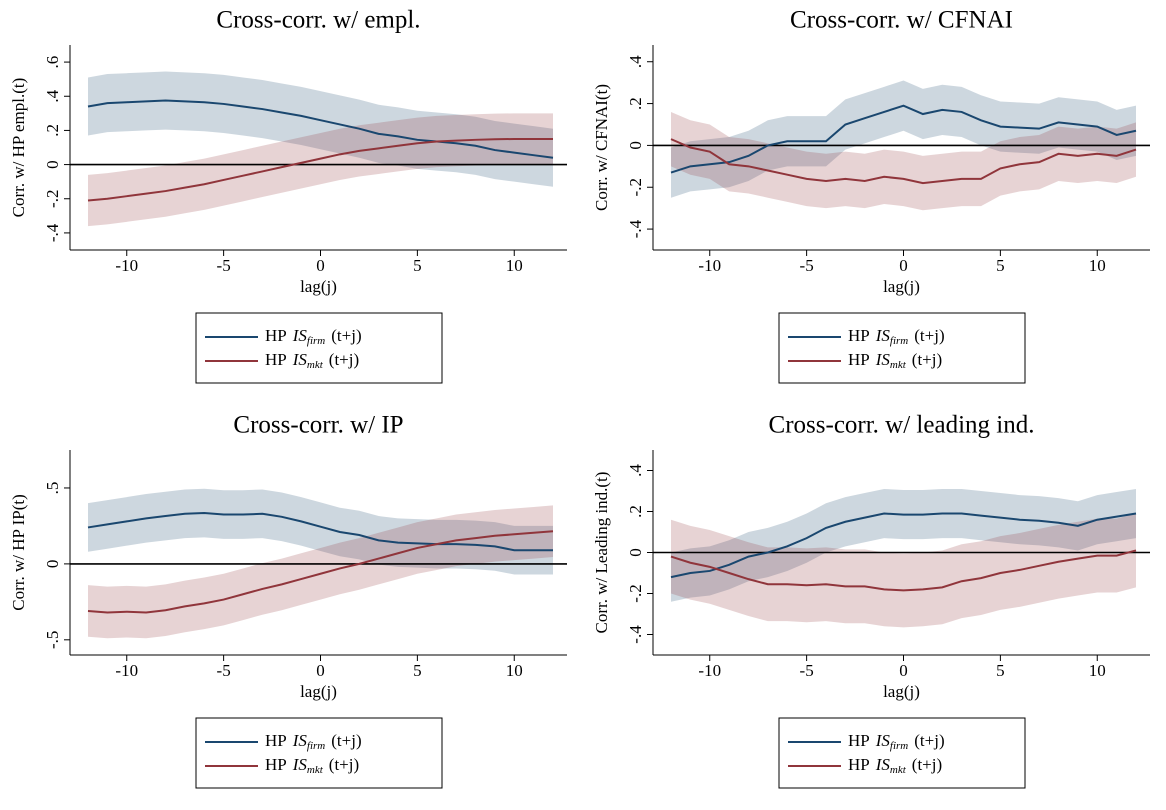 This screenshot has height=810, width=1166. Describe the element at coordinates (901, 20) in the screenshot. I see `chart-title: Cross-corr. w/ CFNAI` at that location.